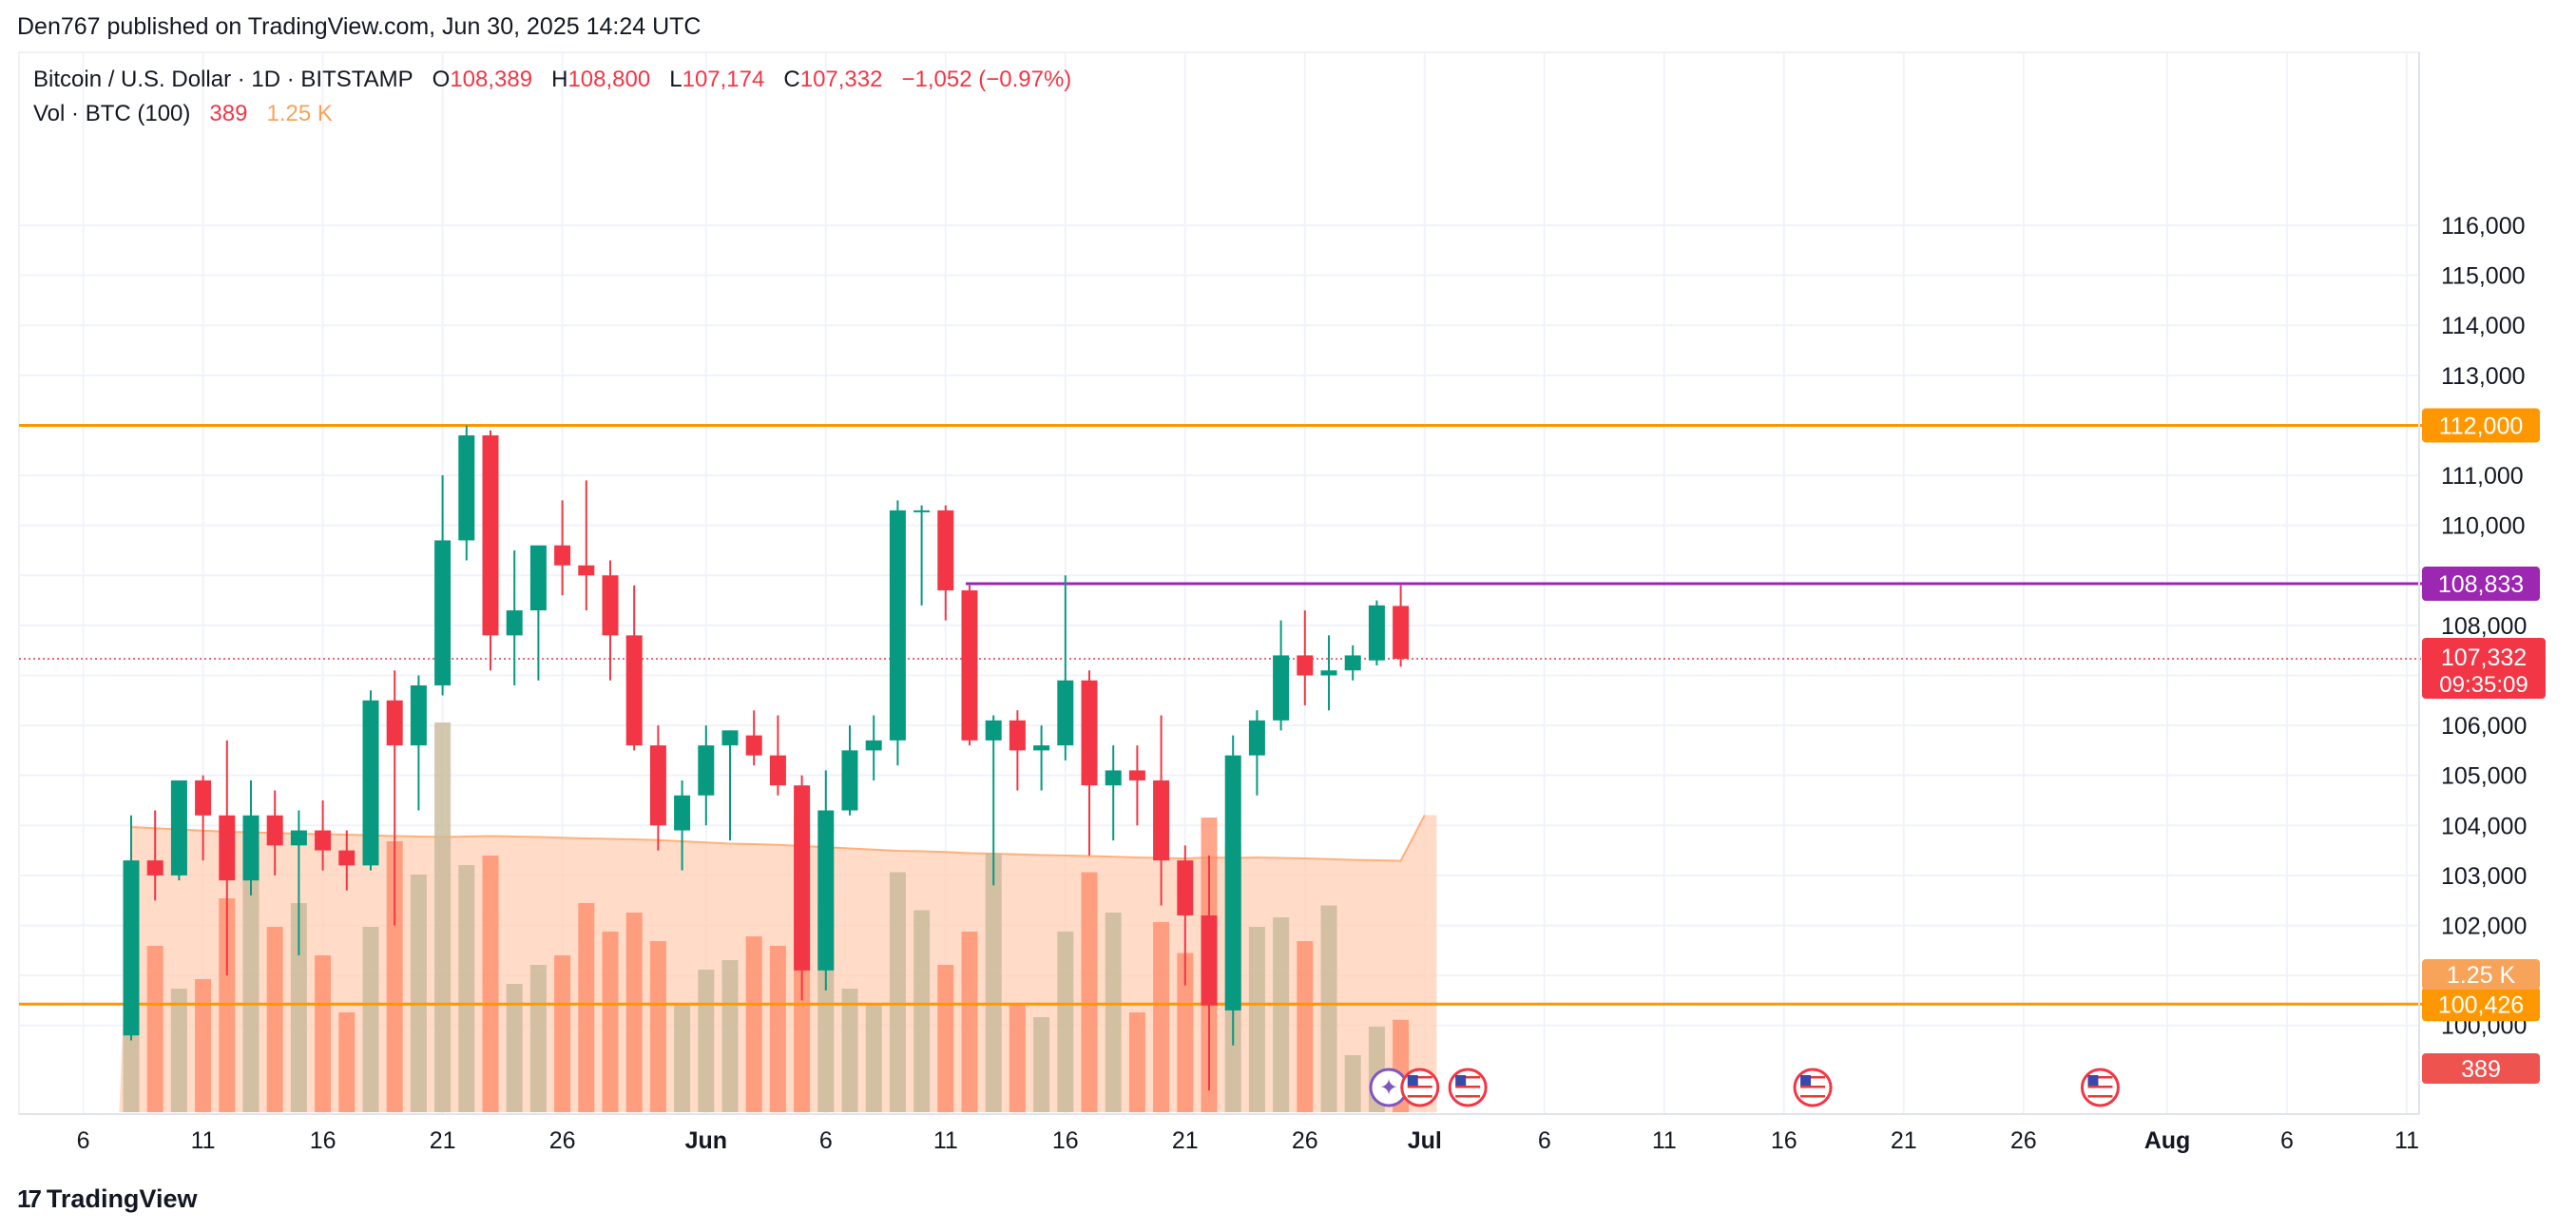 The image size is (2576, 1232). I want to click on level-tag-support: 100,426, so click(2481, 1005).